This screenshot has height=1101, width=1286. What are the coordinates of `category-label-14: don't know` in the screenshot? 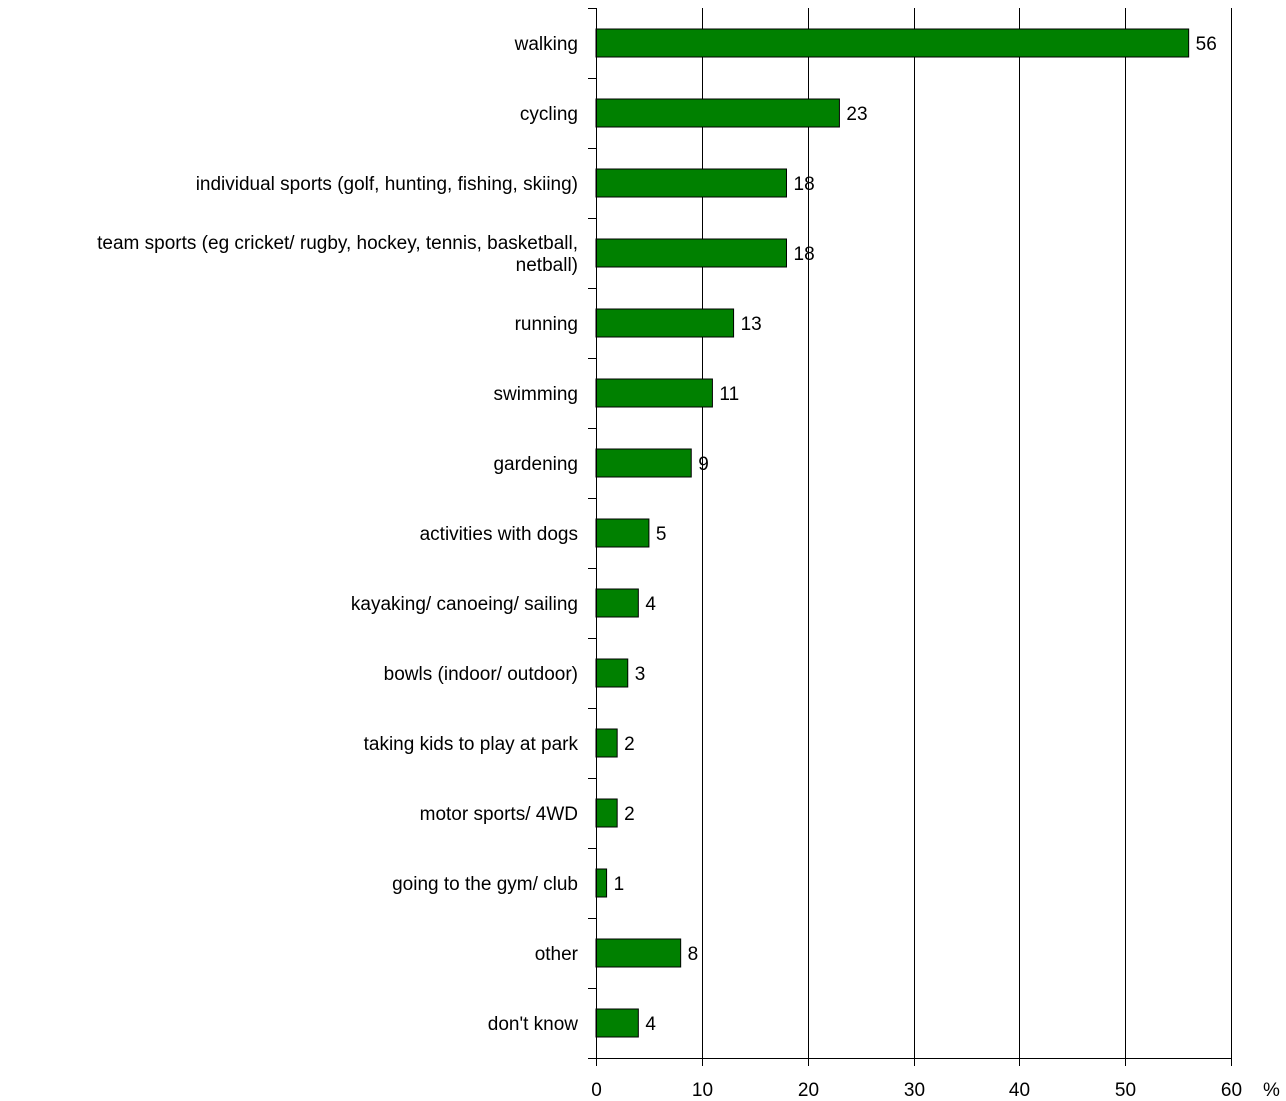 It's located at (533, 1024).